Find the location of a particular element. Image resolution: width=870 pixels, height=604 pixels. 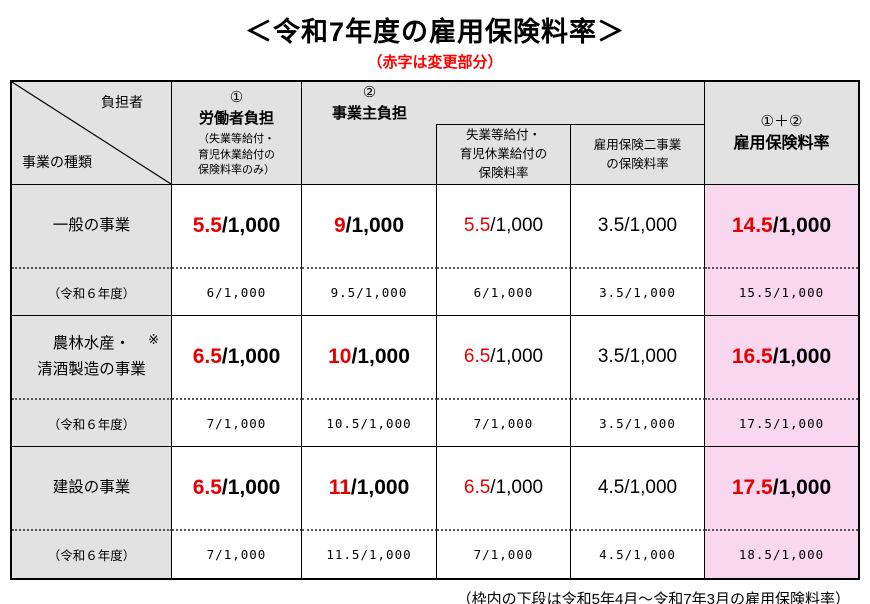

business-type-text: 一般の事業 is located at coordinates (91, 225).